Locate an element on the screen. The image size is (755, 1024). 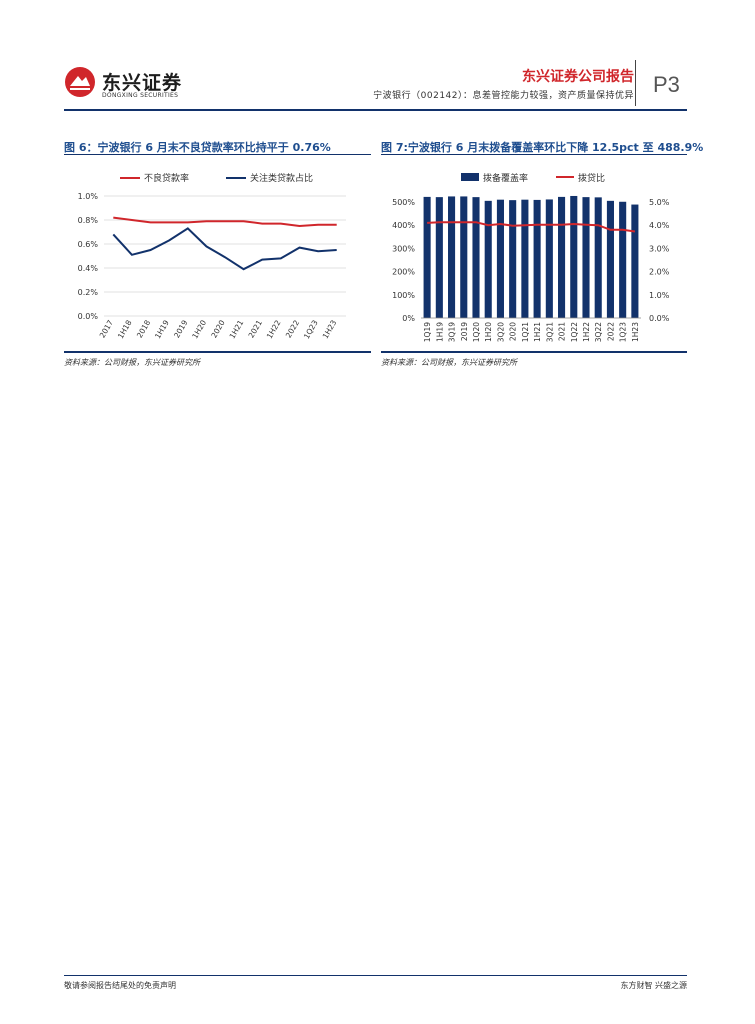
x-tick-label: 3Q20 is located at coordinates (500, 332).